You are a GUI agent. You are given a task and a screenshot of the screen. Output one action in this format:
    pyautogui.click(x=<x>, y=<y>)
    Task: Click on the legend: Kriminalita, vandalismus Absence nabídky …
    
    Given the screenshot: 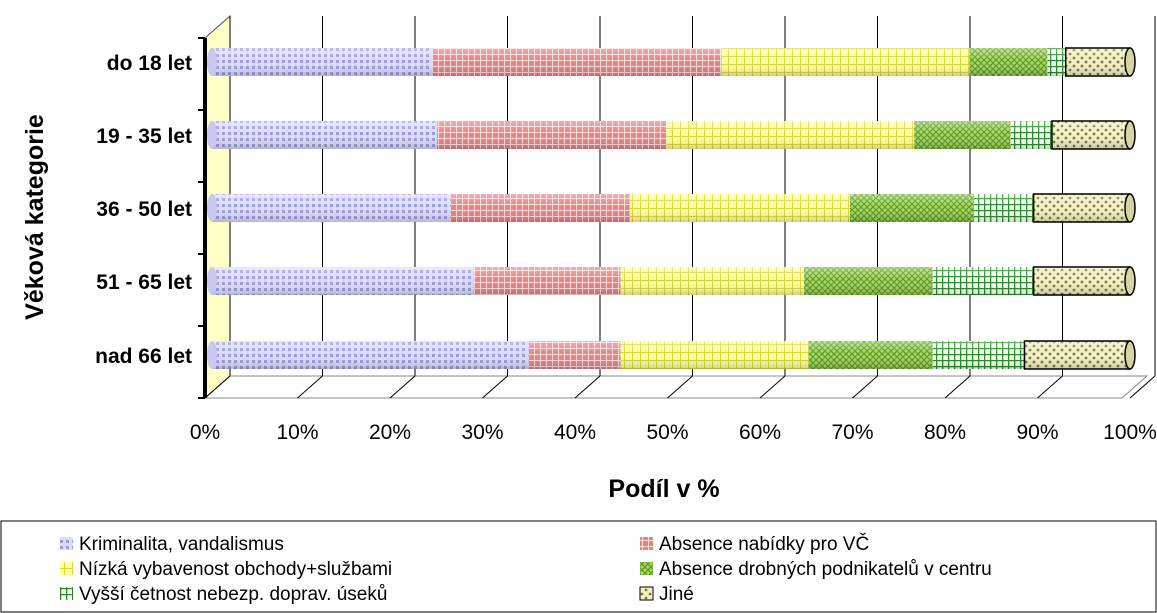 What is the action you would take?
    pyautogui.click(x=526, y=569)
    